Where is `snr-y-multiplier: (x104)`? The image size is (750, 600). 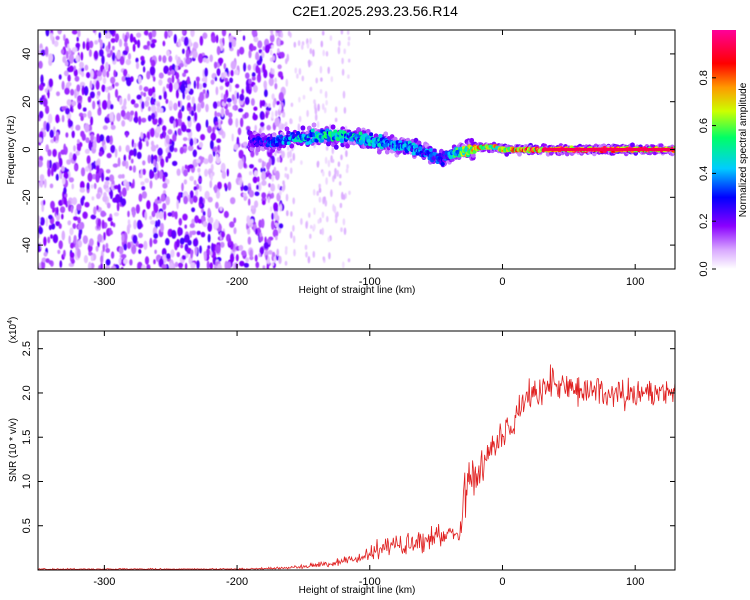 snr-y-multiplier: (x104) is located at coordinates (13, 330).